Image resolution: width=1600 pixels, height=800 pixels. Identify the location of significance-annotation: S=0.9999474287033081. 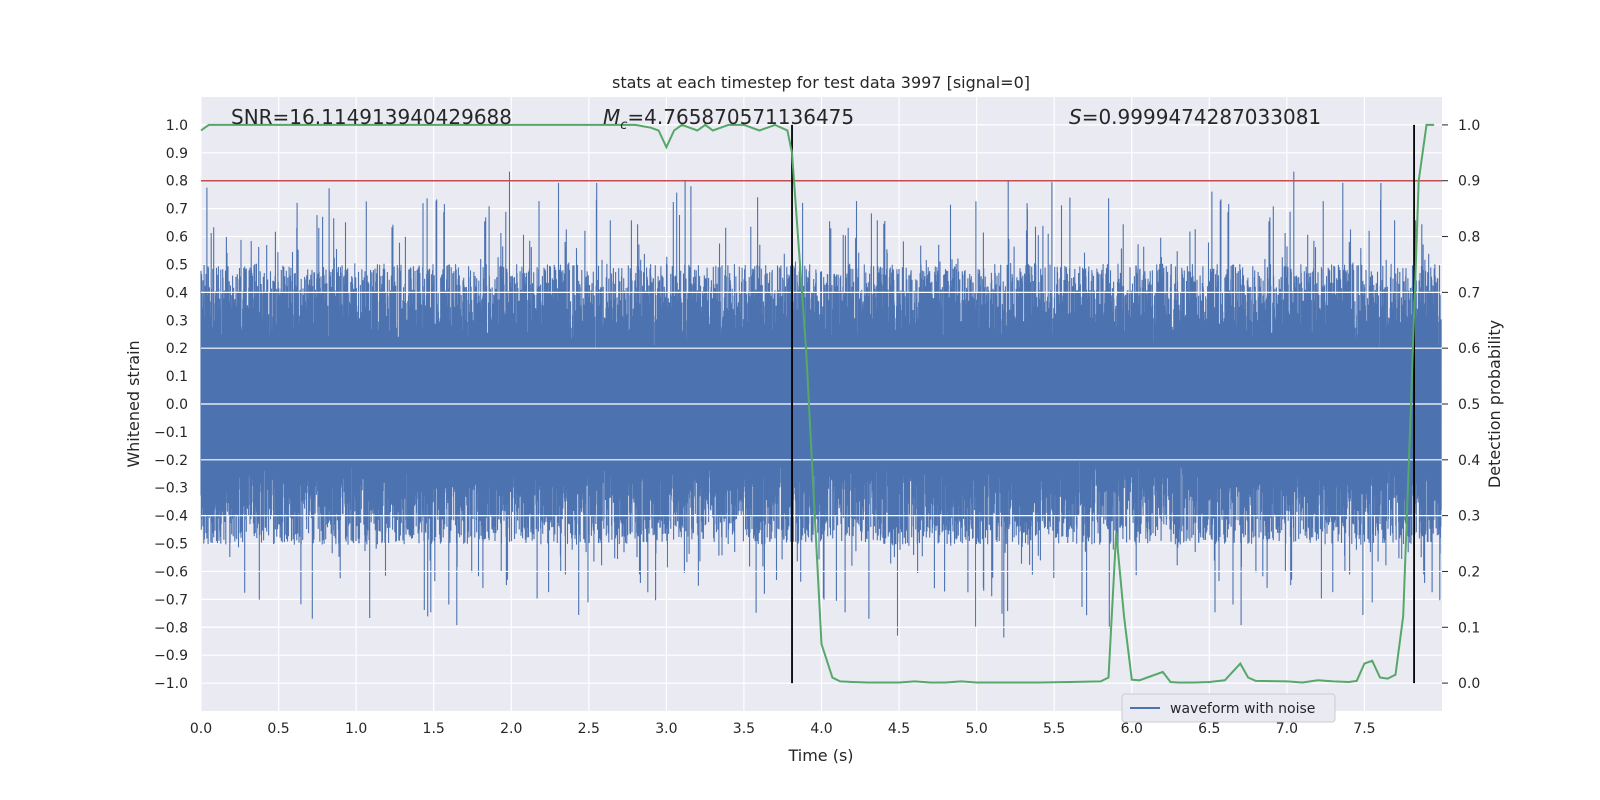
(1195, 117).